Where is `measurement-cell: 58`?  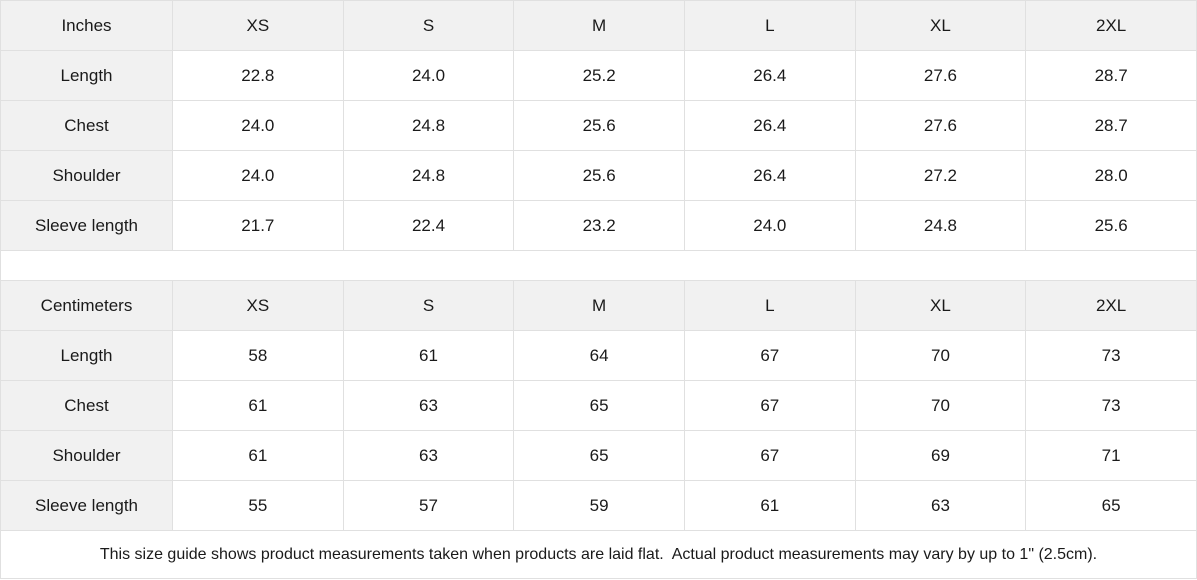
measurement-cell: 58 is located at coordinates (258, 355).